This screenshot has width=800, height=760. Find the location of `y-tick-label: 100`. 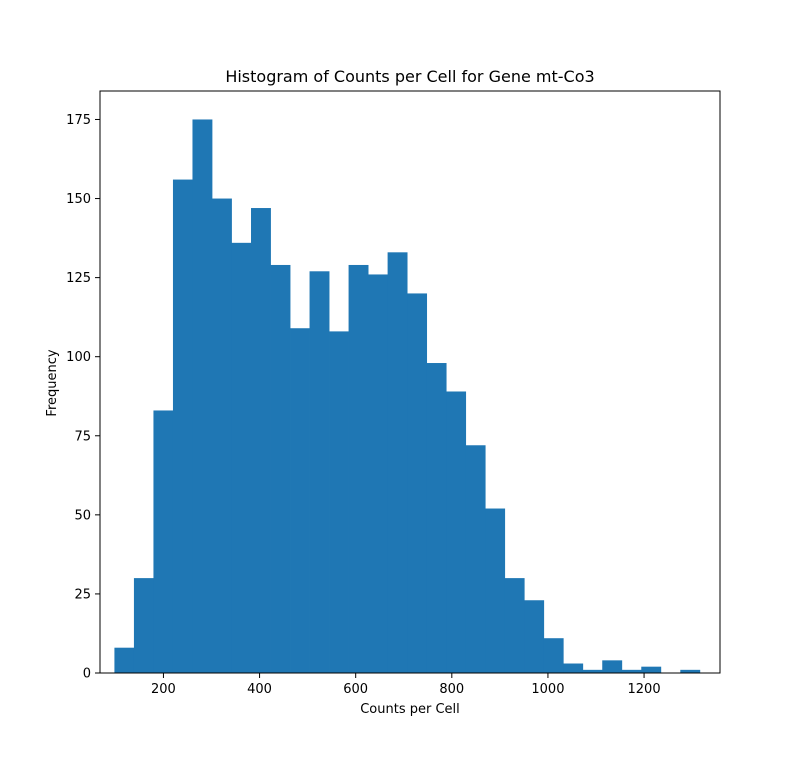

y-tick-label: 100 is located at coordinates (78, 357).